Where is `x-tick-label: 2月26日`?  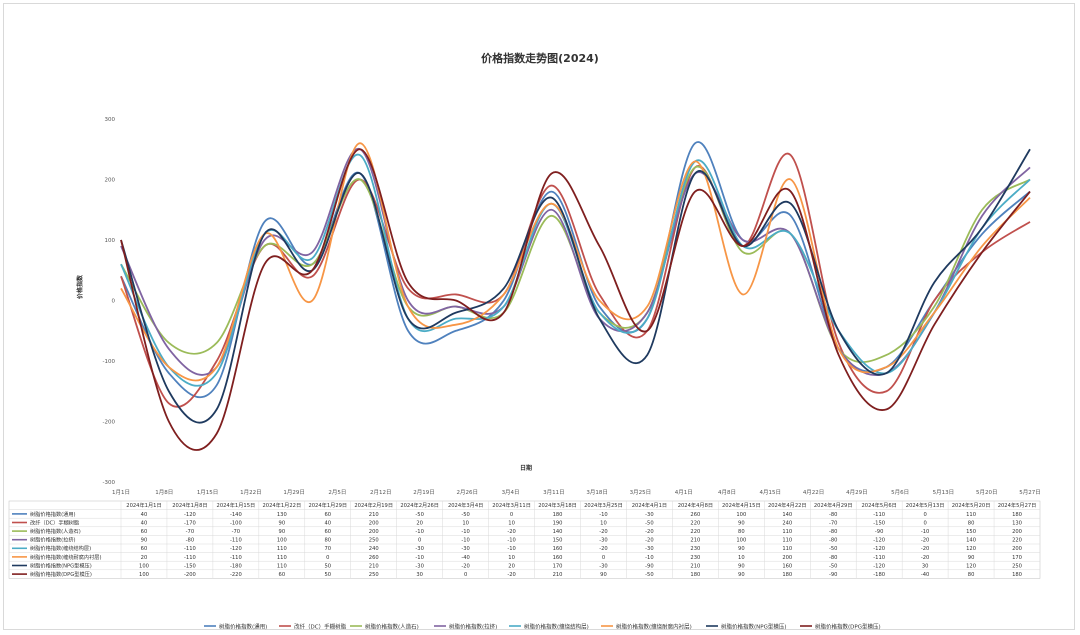 x-tick-label: 2月26日 is located at coordinates (468, 492).